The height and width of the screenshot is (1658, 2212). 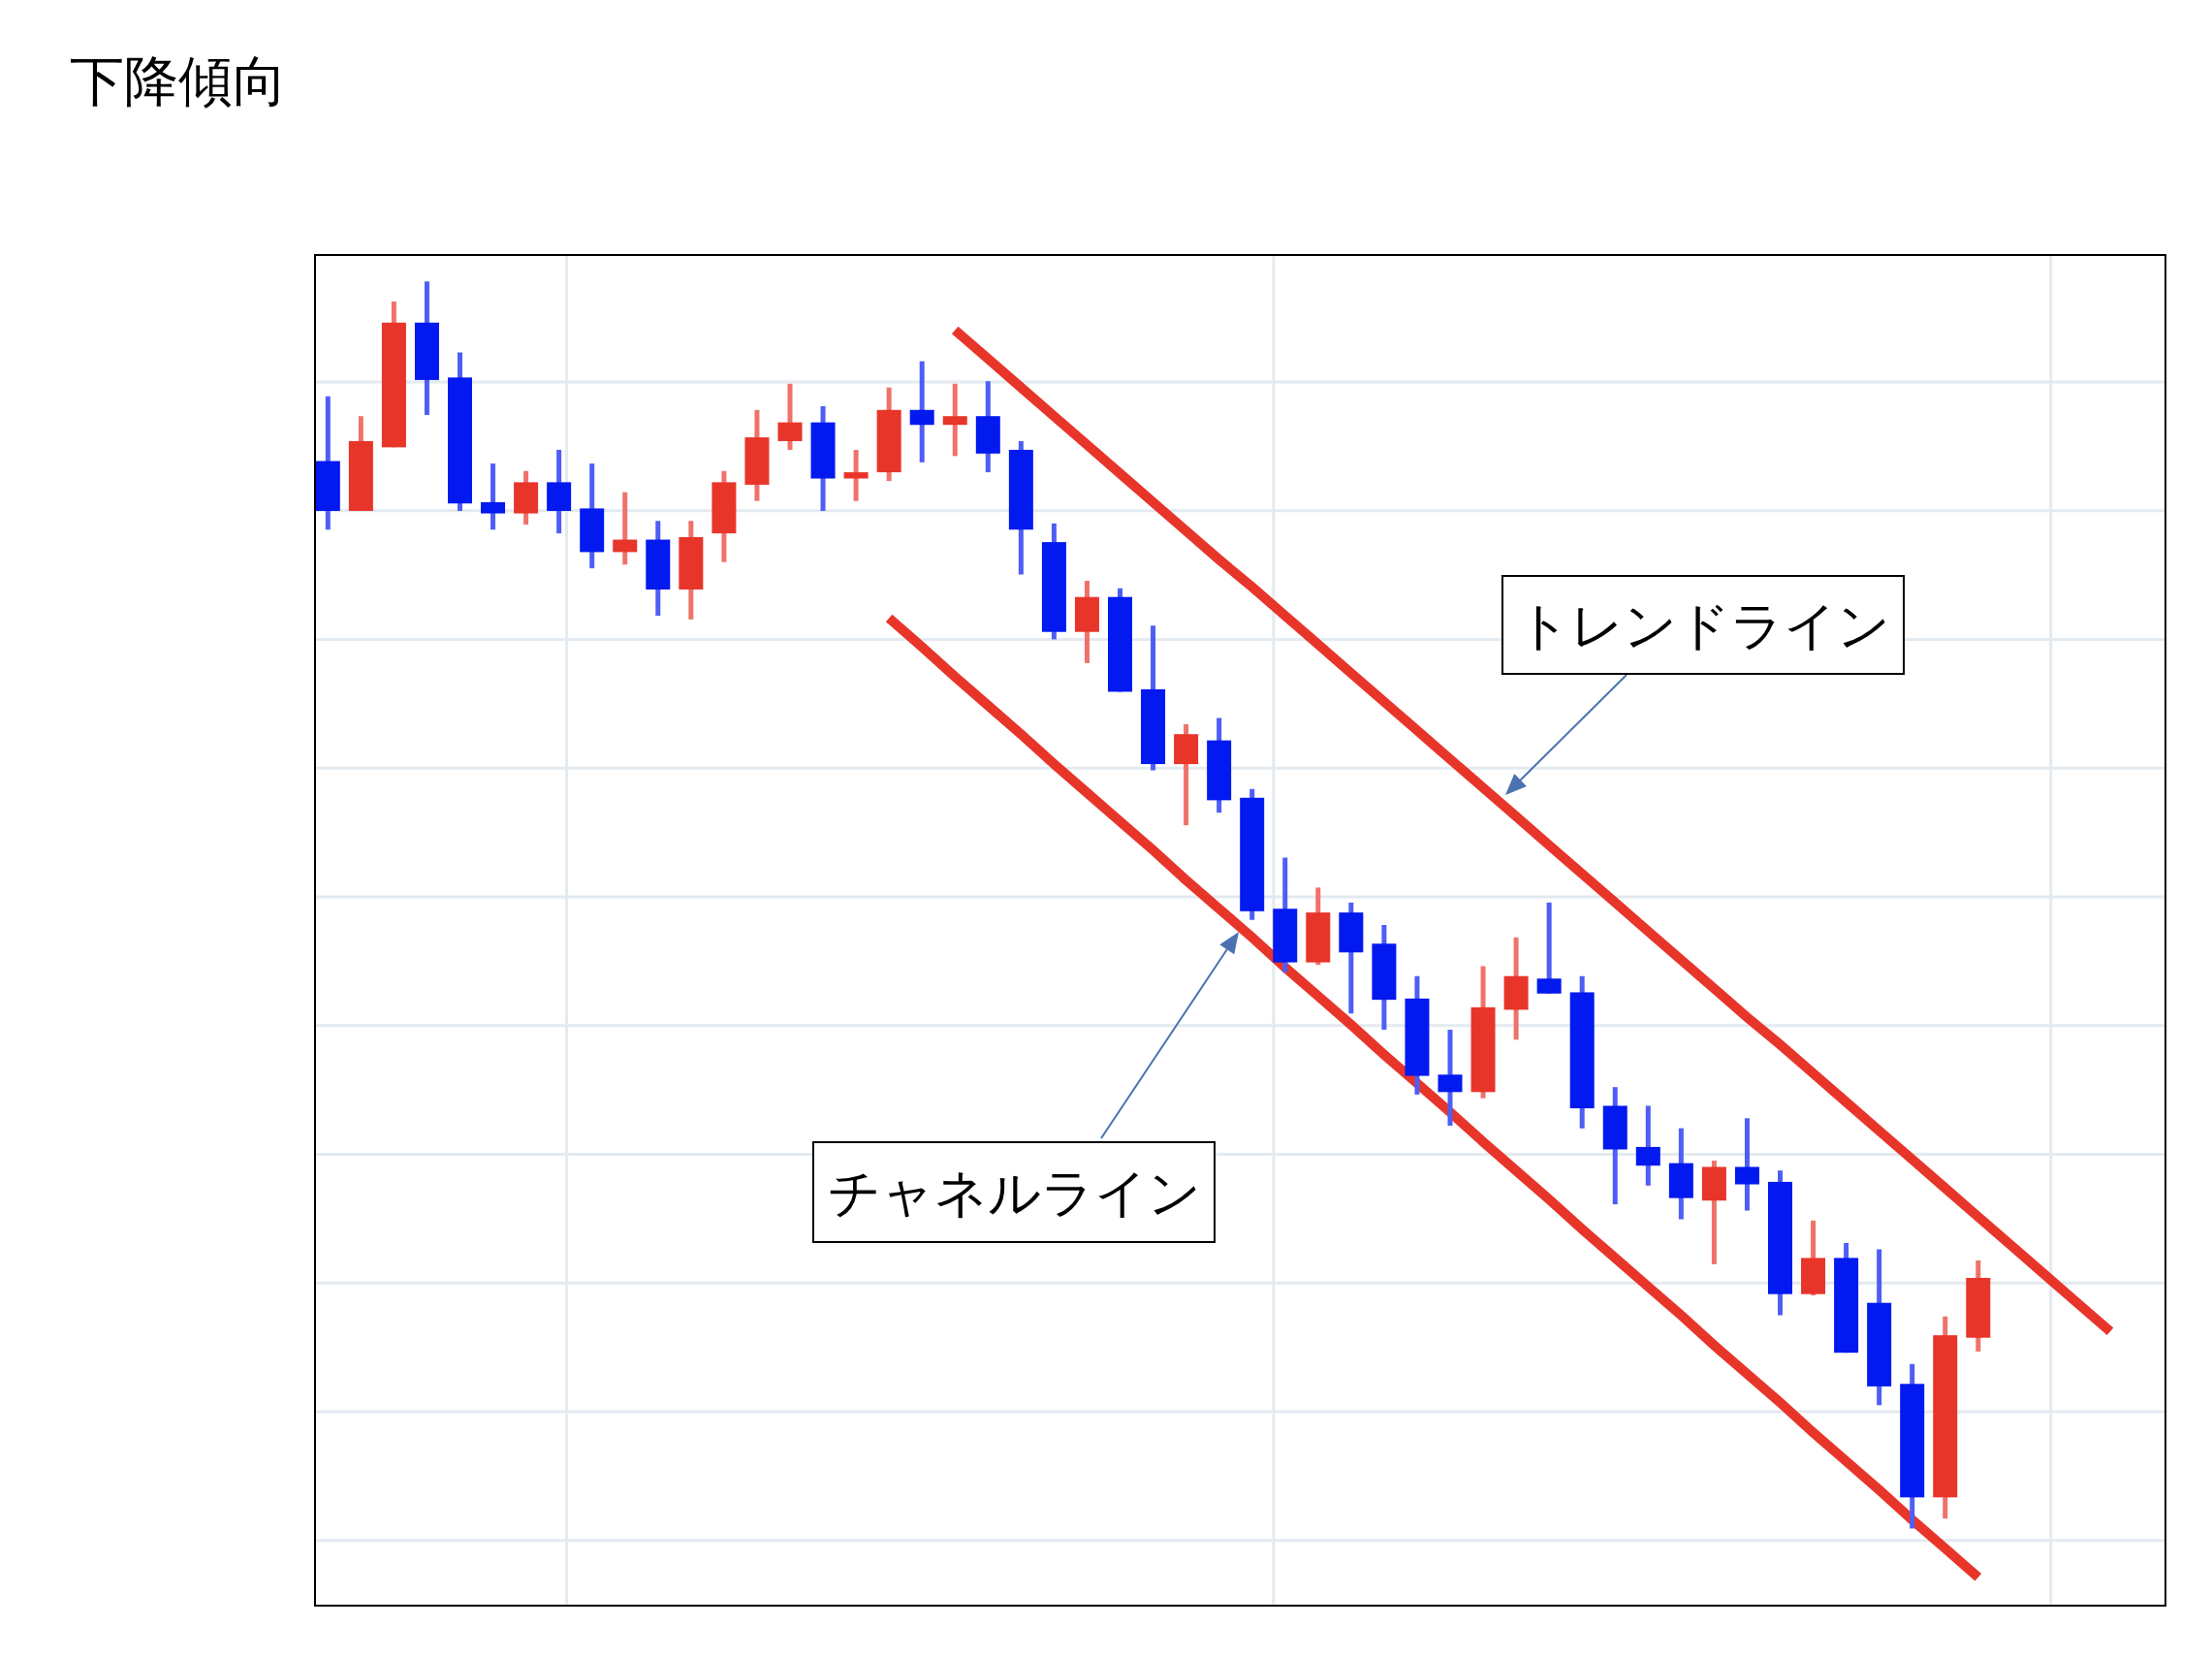 I want to click on annotation: チャネルライン, so click(x=1014, y=1192).